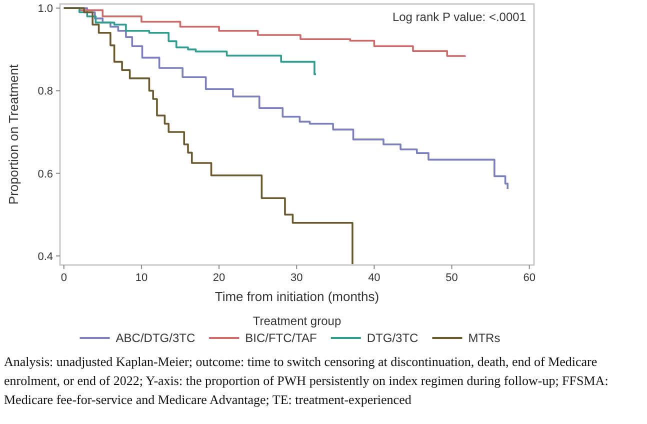 This screenshot has height=424, width=647. What do you see at coordinates (529, 278) in the screenshot?
I see `x-tick-label: 60` at bounding box center [529, 278].